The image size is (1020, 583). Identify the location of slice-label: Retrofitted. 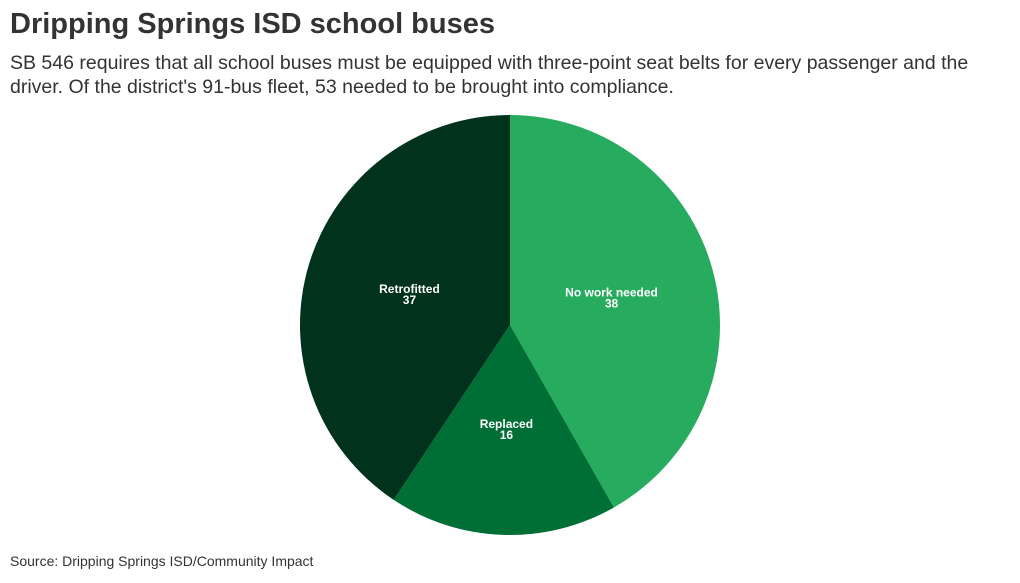
(409, 289).